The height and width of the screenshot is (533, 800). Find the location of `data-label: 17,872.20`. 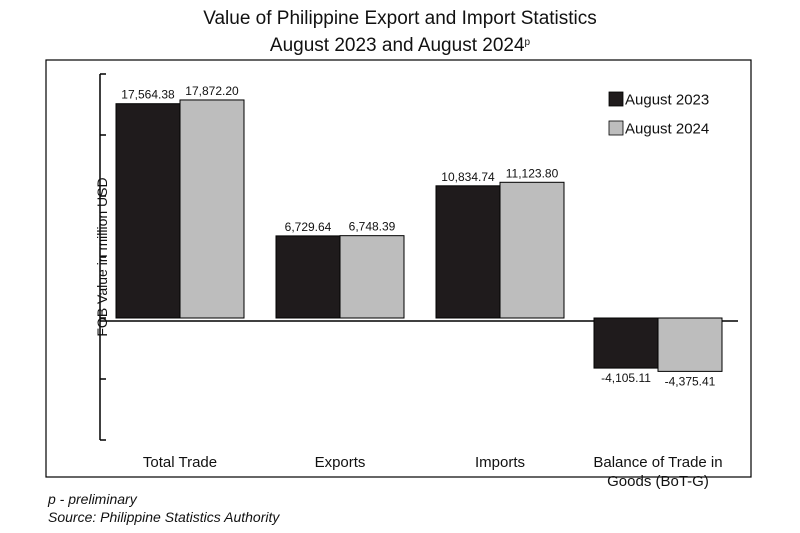

data-label: 17,872.20 is located at coordinates (212, 91).